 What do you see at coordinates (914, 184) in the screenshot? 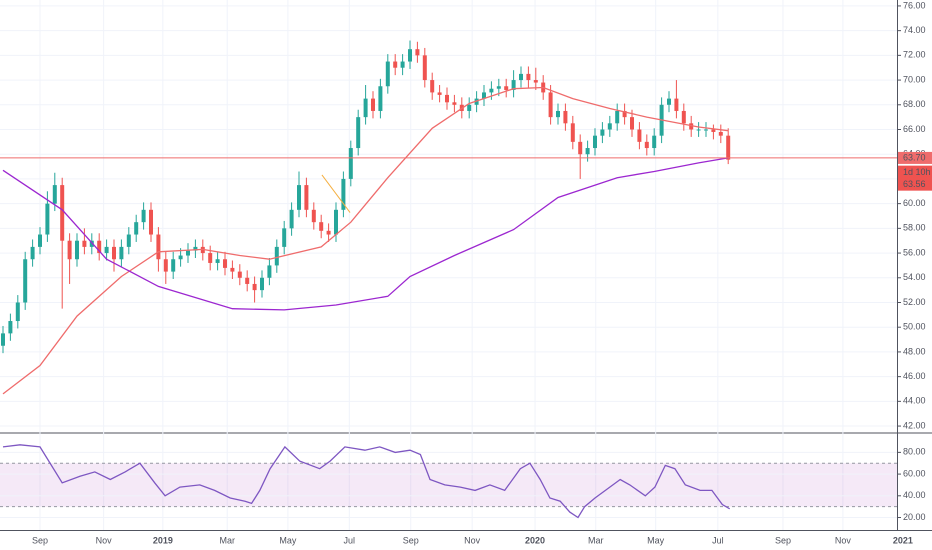
I see `last-price-label: 63.56` at bounding box center [914, 184].